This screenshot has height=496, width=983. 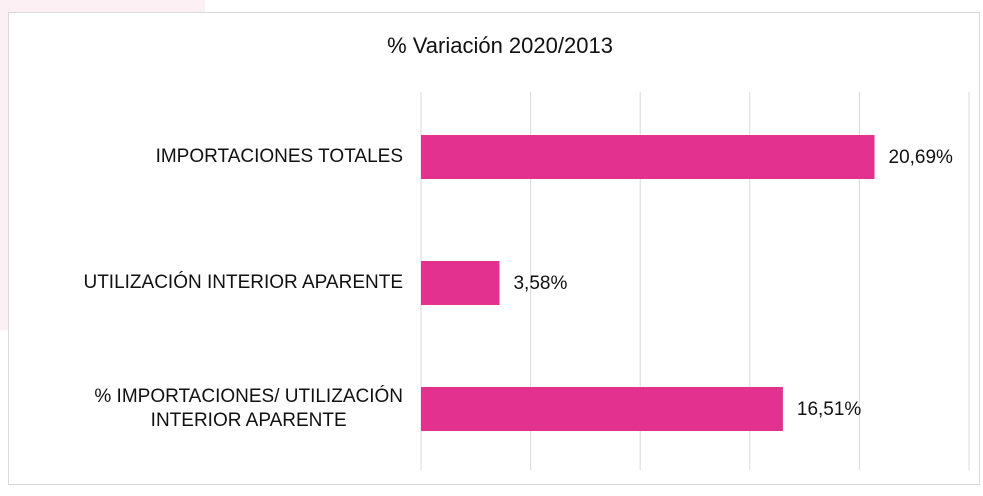 I want to click on value-label: 20,69%, so click(x=921, y=157).